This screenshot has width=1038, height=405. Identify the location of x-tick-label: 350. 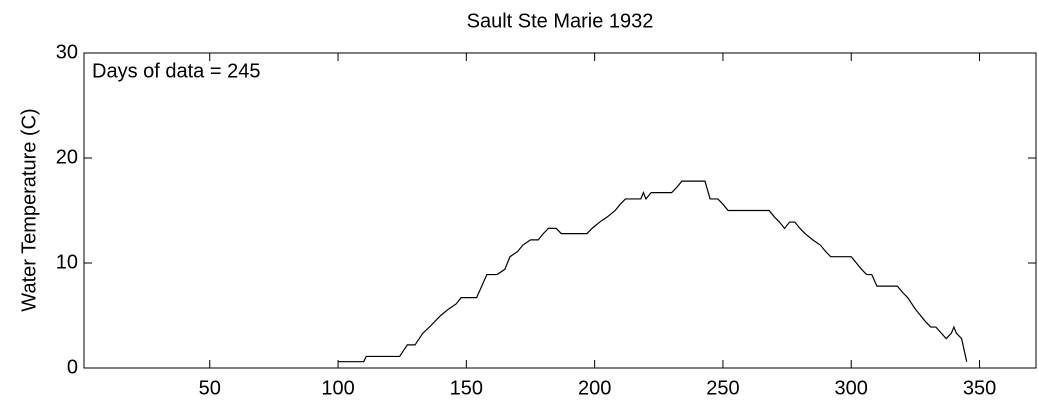
(979, 388).